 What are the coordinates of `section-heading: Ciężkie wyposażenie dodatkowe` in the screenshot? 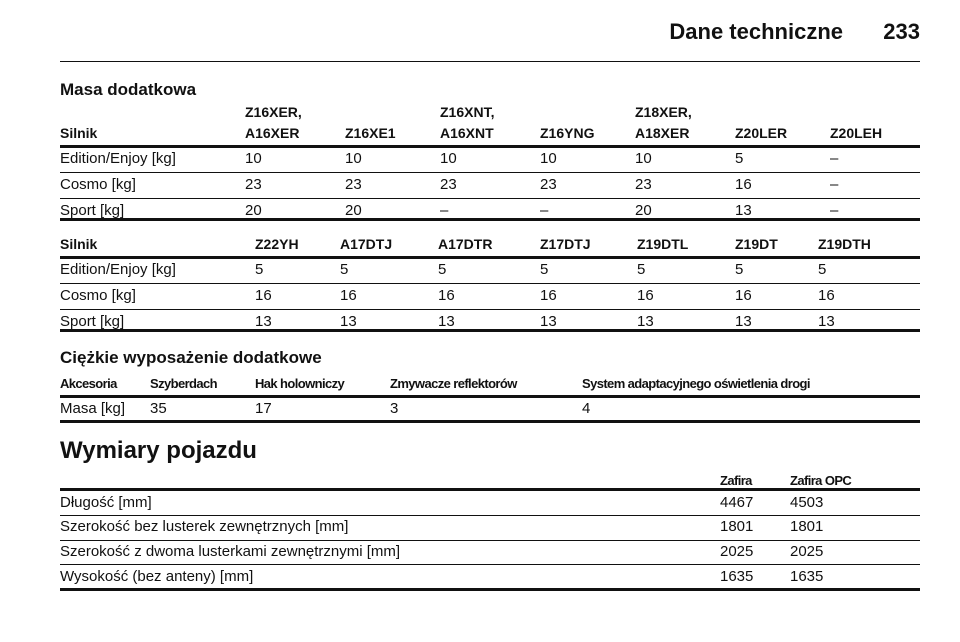 It's located at (191, 357).